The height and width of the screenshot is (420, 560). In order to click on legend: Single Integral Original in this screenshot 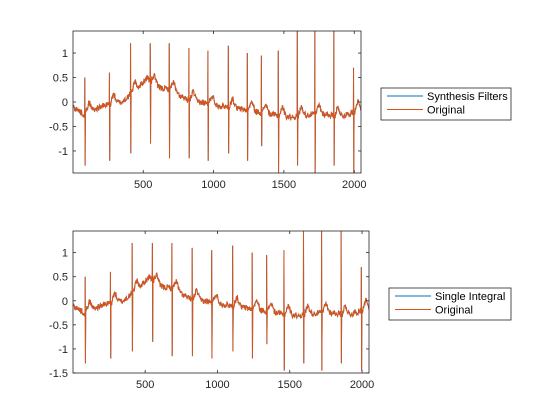, I will do `click(450, 304)`.